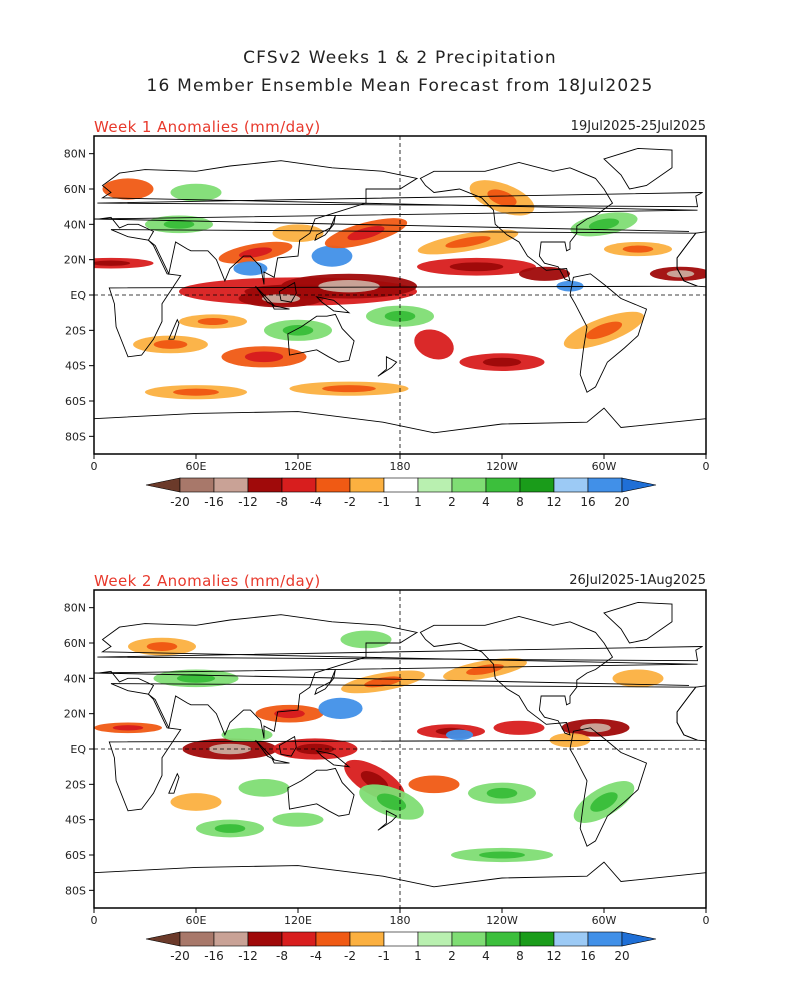 This screenshot has height=1000, width=800. What do you see at coordinates (637, 580) in the screenshot?
I see `week2-date-range: 26Jul2025-1Aug2025` at bounding box center [637, 580].